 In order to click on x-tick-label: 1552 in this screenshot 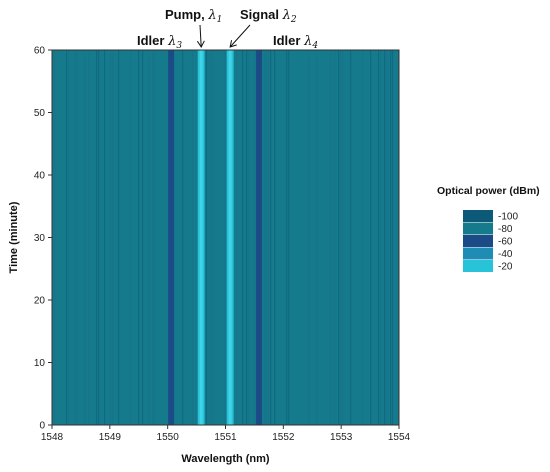, I will do `click(283, 437)`.